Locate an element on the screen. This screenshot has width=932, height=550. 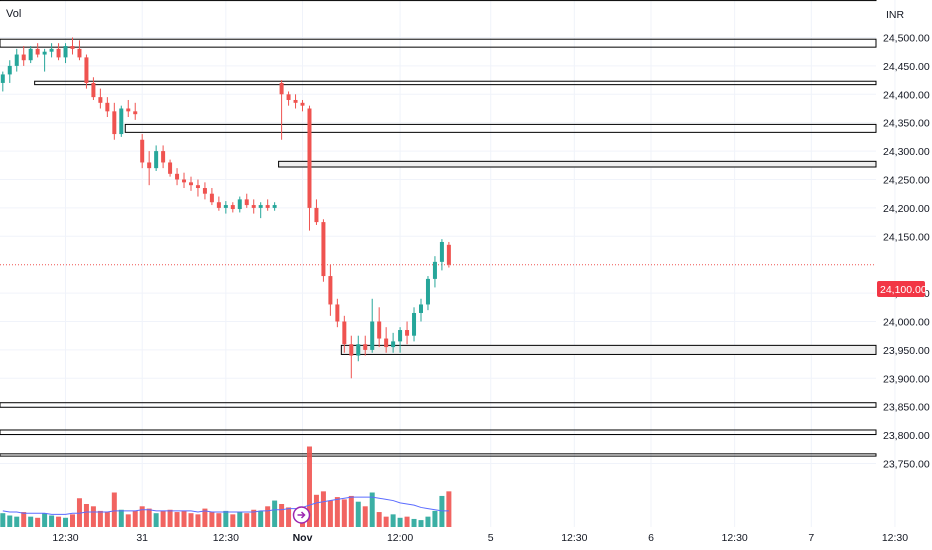
volume-label: Vol is located at coordinates (13, 14).